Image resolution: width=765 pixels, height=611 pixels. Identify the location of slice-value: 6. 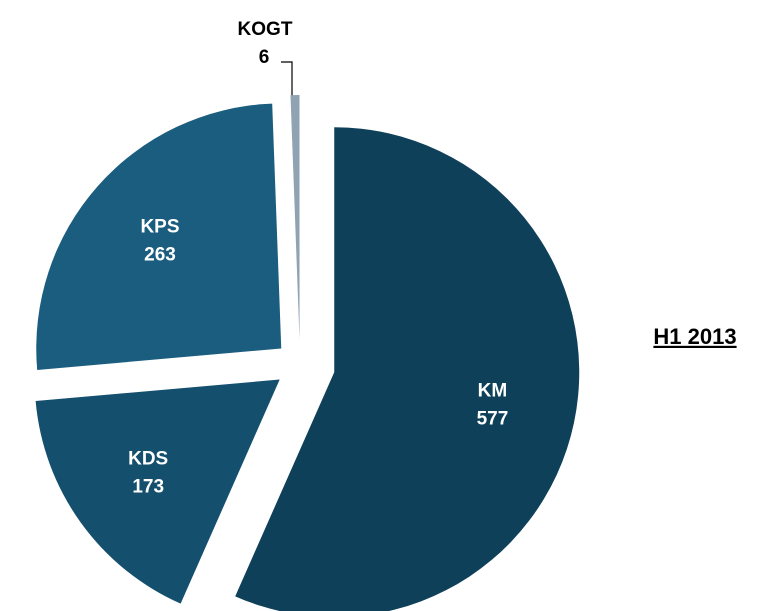
(264, 57).